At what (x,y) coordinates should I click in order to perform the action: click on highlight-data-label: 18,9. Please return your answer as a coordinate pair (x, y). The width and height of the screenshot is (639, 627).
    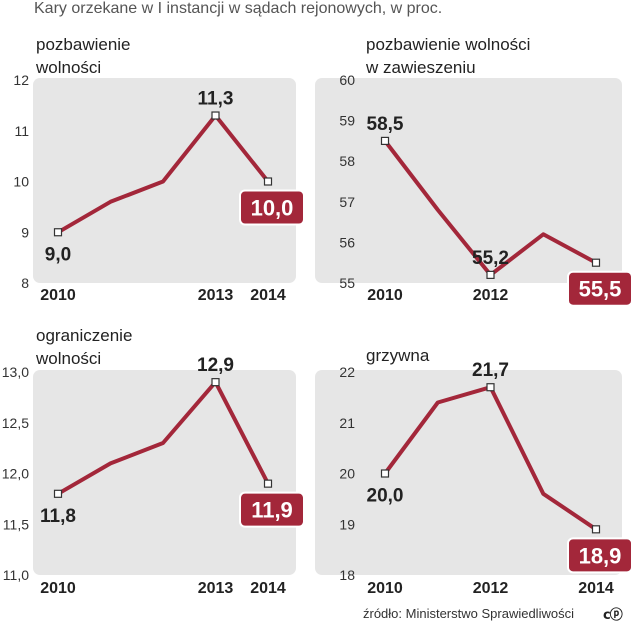
    Looking at the image, I should click on (600, 555).